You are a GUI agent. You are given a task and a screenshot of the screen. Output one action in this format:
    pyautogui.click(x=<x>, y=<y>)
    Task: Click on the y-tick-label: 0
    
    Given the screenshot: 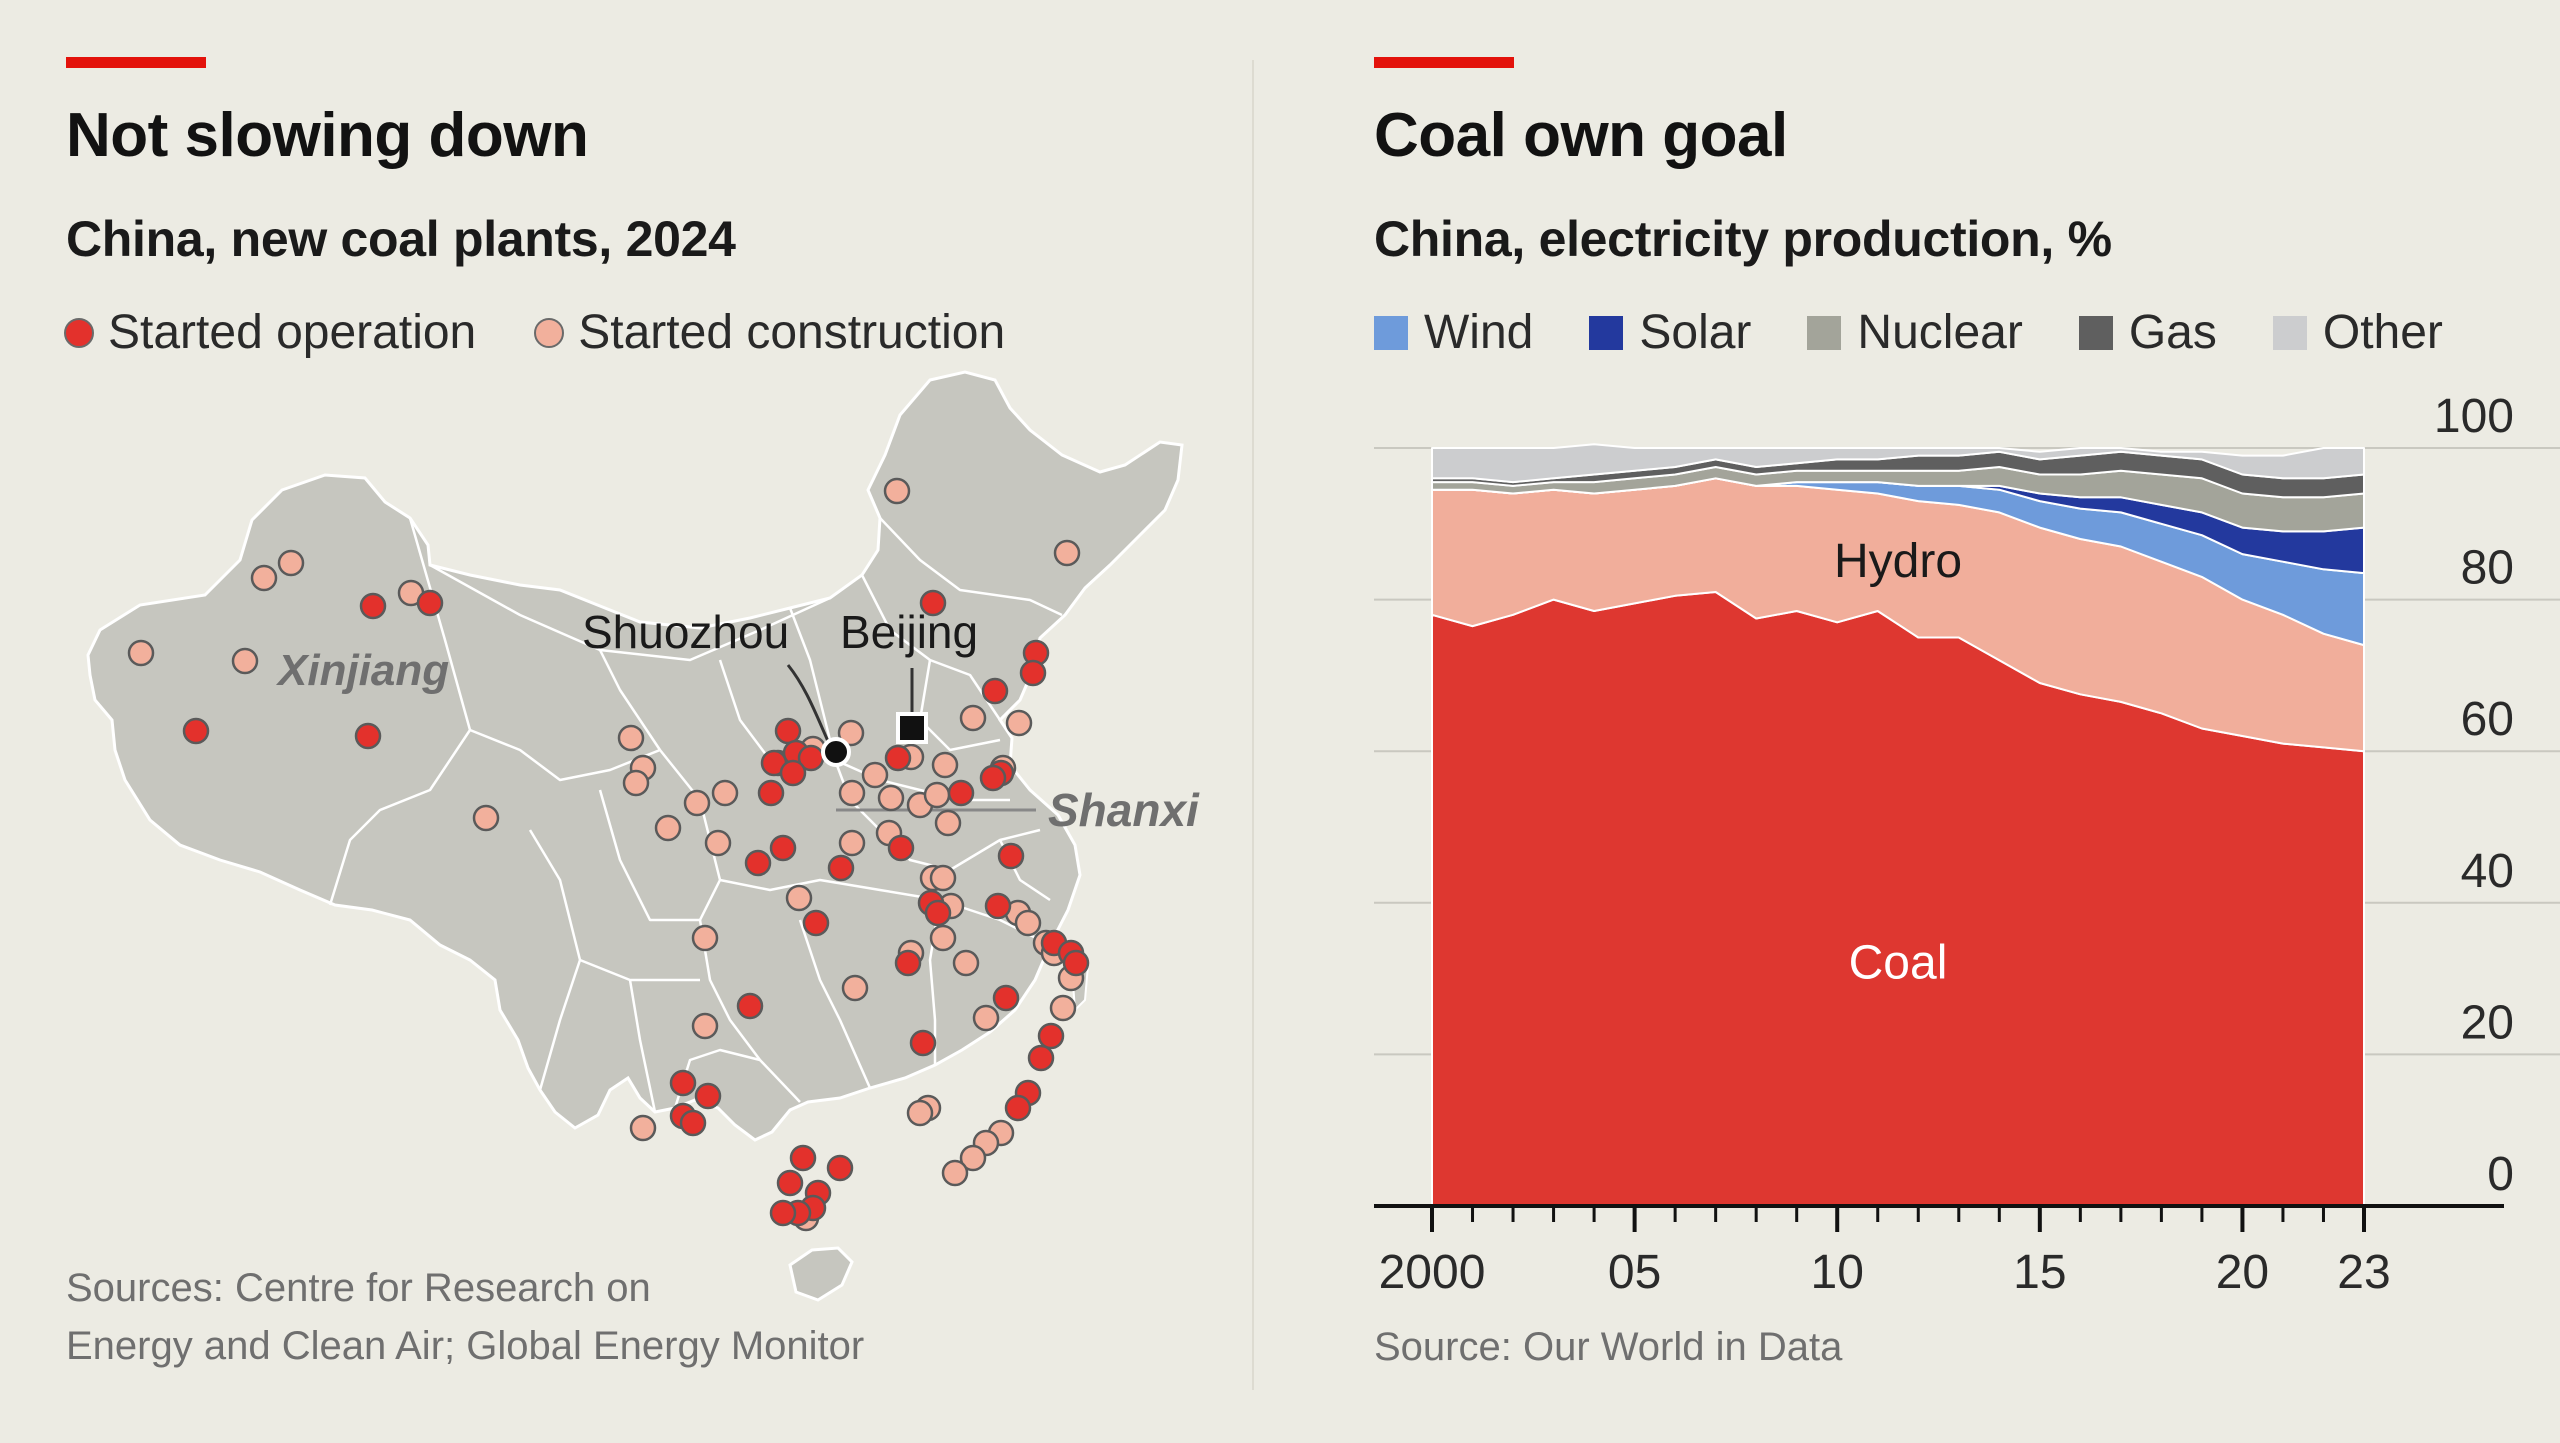 What is the action you would take?
    pyautogui.click(x=2500, y=1174)
    